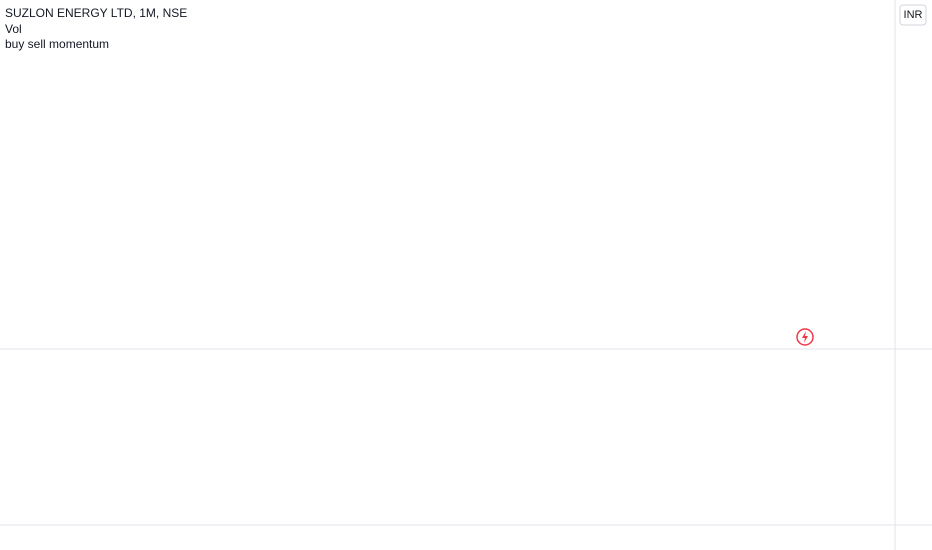 The width and height of the screenshot is (932, 550). Describe the element at coordinates (96, 13) in the screenshot. I see `symbol-line: SUZLON ENERGY LTD, 1M, NSE` at that location.